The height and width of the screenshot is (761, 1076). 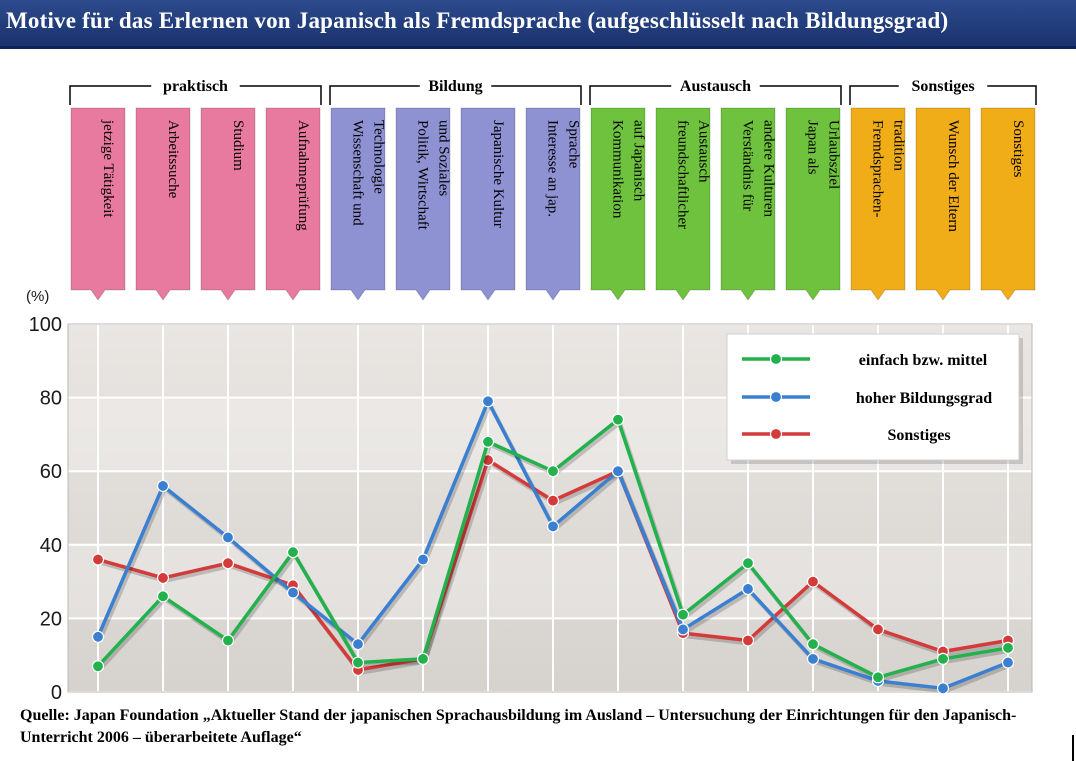 I want to click on category-label: Wissenschaft und, so click(x=358, y=173).